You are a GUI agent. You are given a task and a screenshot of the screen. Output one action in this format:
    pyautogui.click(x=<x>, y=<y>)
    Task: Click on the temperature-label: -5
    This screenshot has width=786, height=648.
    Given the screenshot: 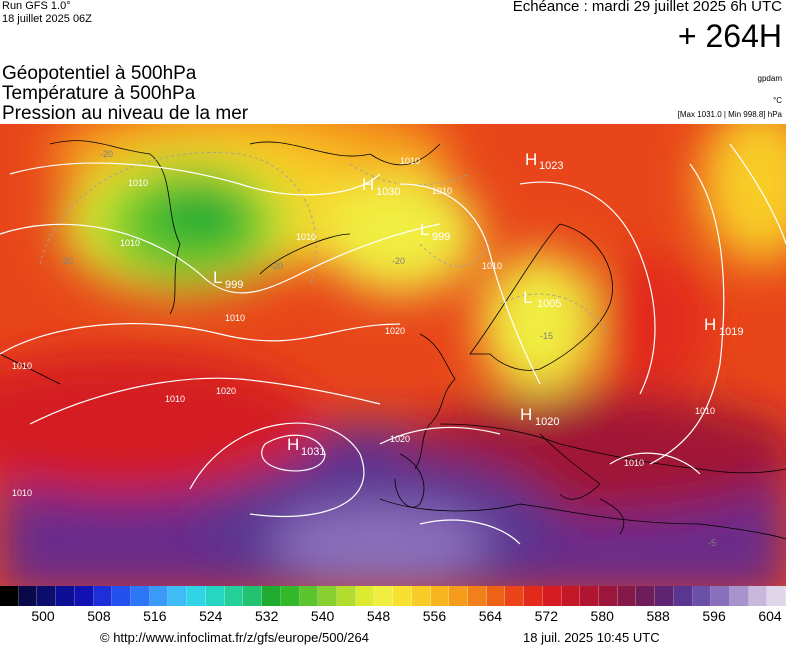 What is the action you would take?
    pyautogui.click(x=712, y=543)
    